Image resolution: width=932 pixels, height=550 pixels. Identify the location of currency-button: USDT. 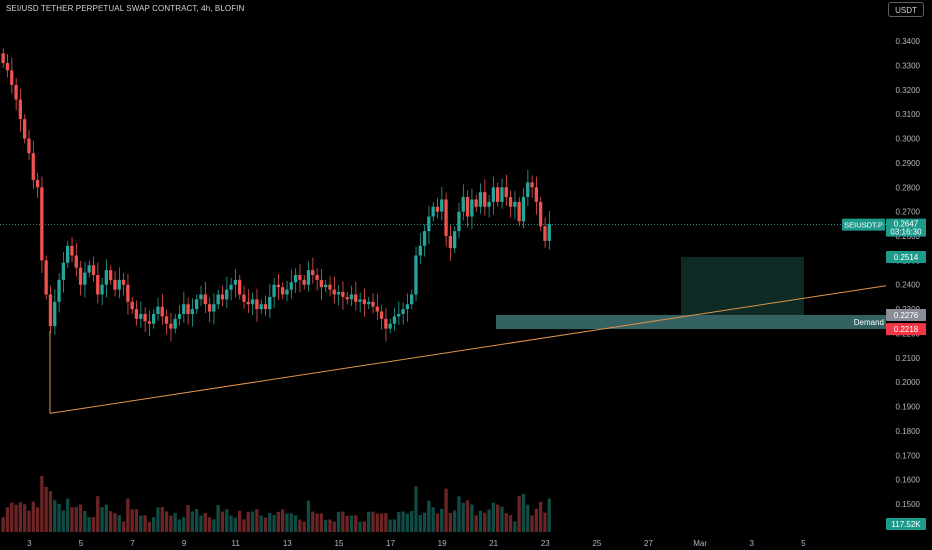
(906, 9).